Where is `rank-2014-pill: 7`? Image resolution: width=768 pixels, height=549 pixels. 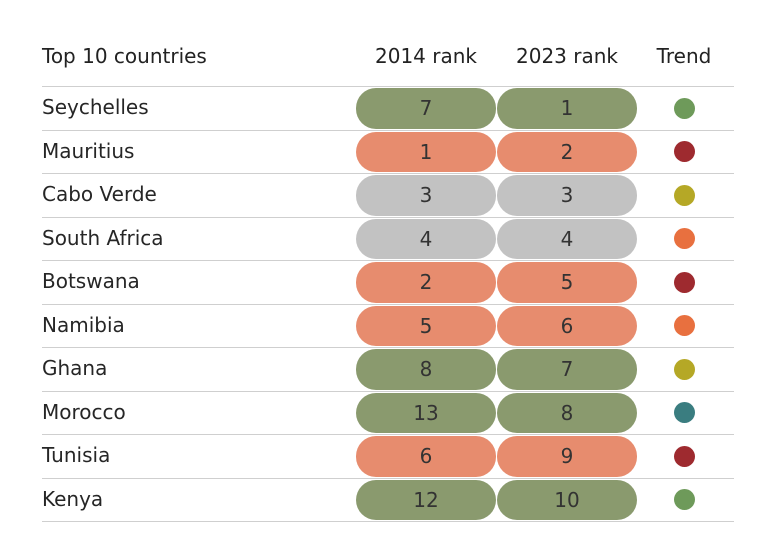 rank-2014-pill: 7 is located at coordinates (426, 108).